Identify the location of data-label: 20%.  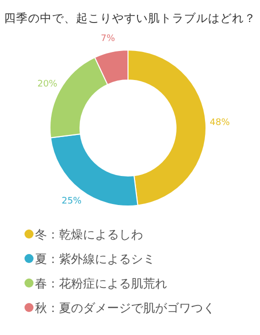
(47, 85).